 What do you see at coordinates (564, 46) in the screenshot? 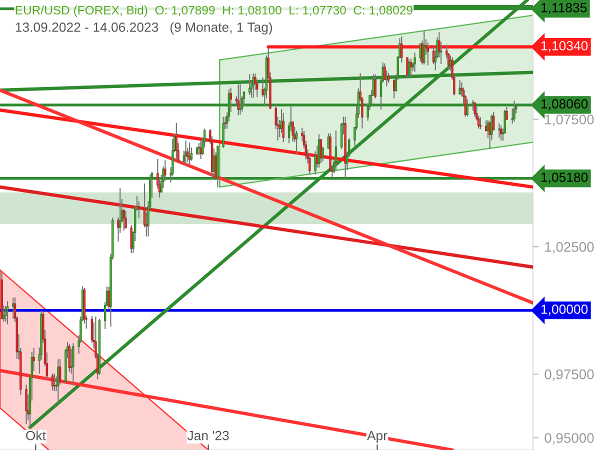
I see `series-label: 1,10340` at bounding box center [564, 46].